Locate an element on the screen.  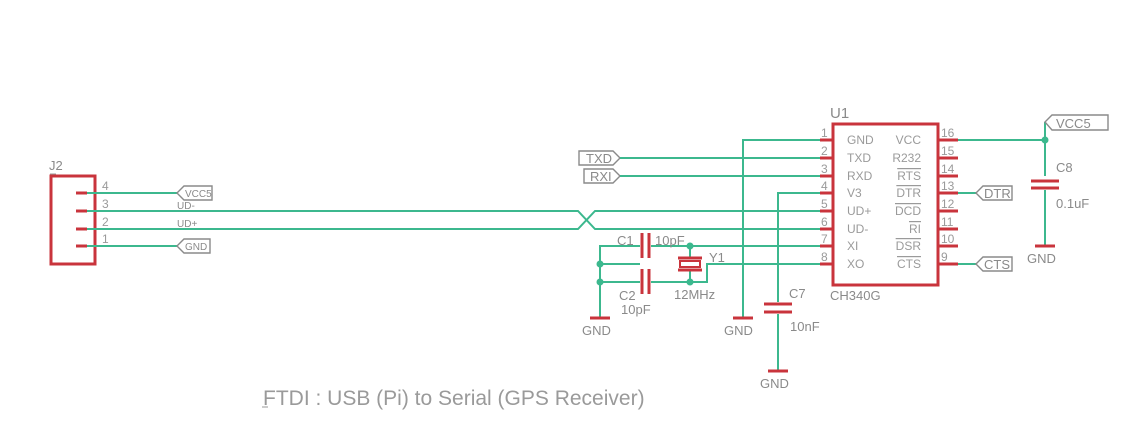
port-rxd: RXI is located at coordinates (602, 176).